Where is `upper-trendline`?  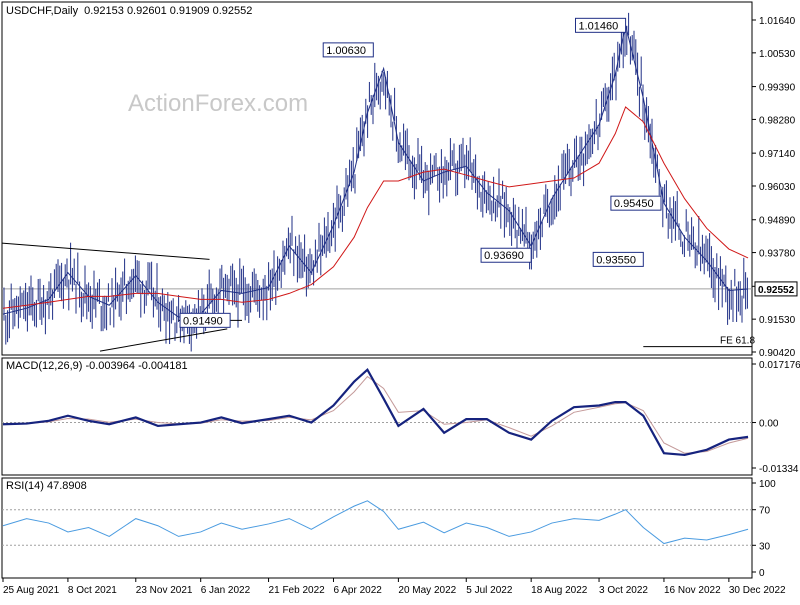 upper-trendline is located at coordinates (105, 251).